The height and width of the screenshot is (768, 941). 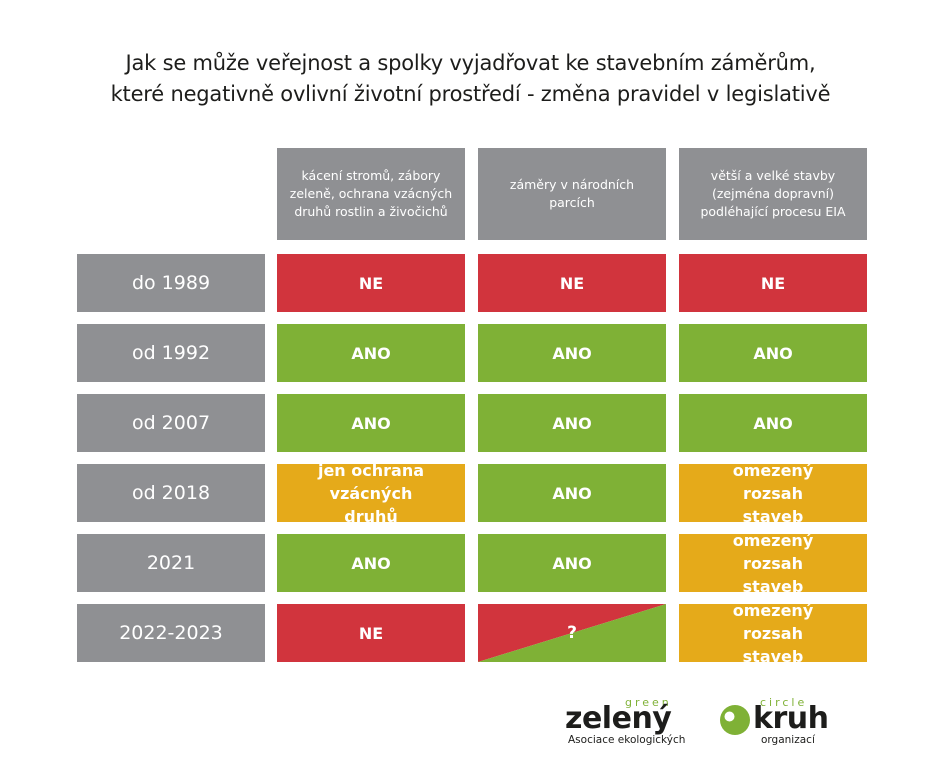 I want to click on table-cell: jen ochrana vzácných druhů, so click(x=371, y=493).